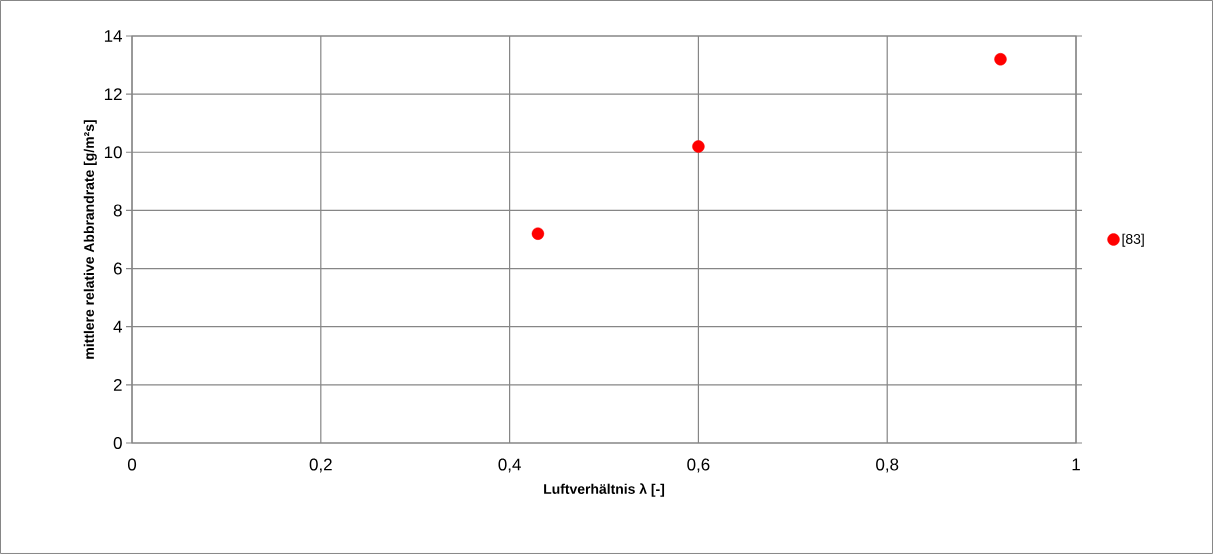 The width and height of the screenshot is (1213, 554). What do you see at coordinates (113, 36) in the screenshot?
I see `y-tick-label: 14` at bounding box center [113, 36].